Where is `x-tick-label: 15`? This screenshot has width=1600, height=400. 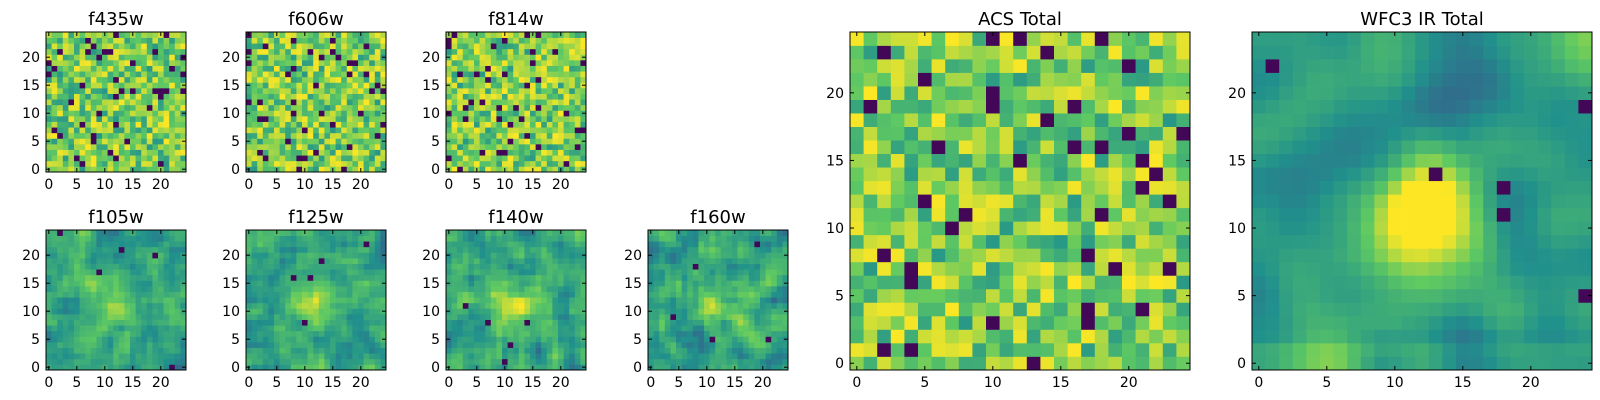 x-tick-label: 15 is located at coordinates (133, 185).